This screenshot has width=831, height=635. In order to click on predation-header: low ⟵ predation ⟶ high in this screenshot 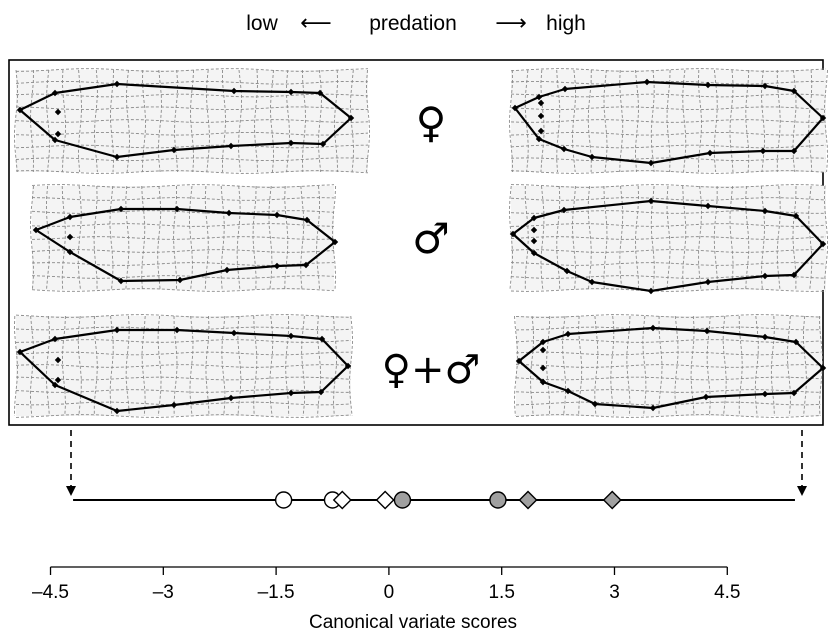, I will do `click(416, 23)`.